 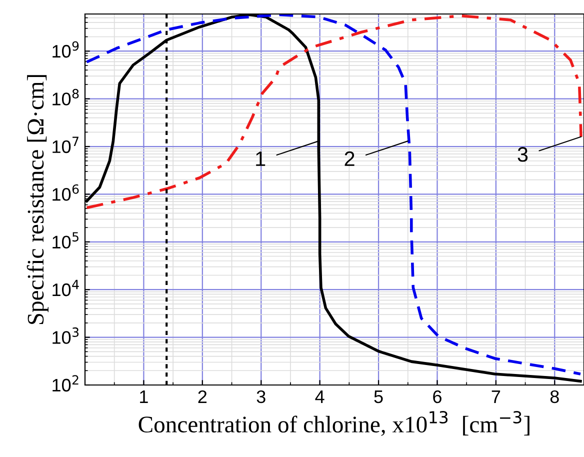 I want to click on x-axis-title: Concentration of chlorine, x10$^{13}$ [cm$^{−3}$], so click(x=334, y=423).